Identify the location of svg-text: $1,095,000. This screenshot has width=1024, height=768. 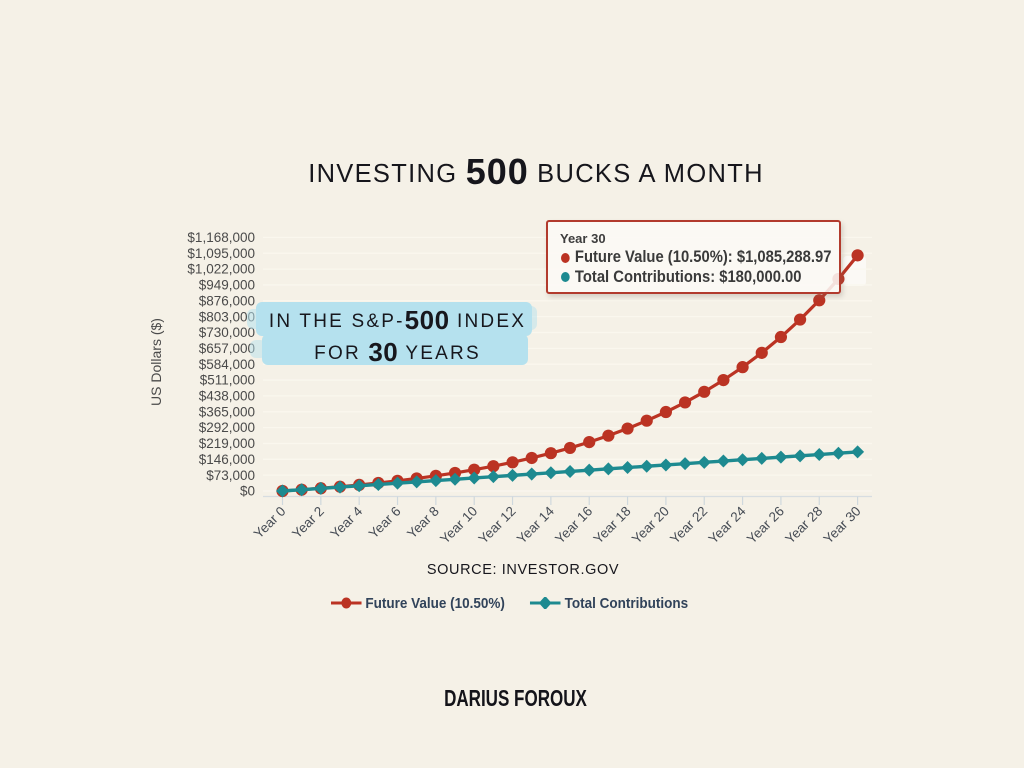
(221, 253).